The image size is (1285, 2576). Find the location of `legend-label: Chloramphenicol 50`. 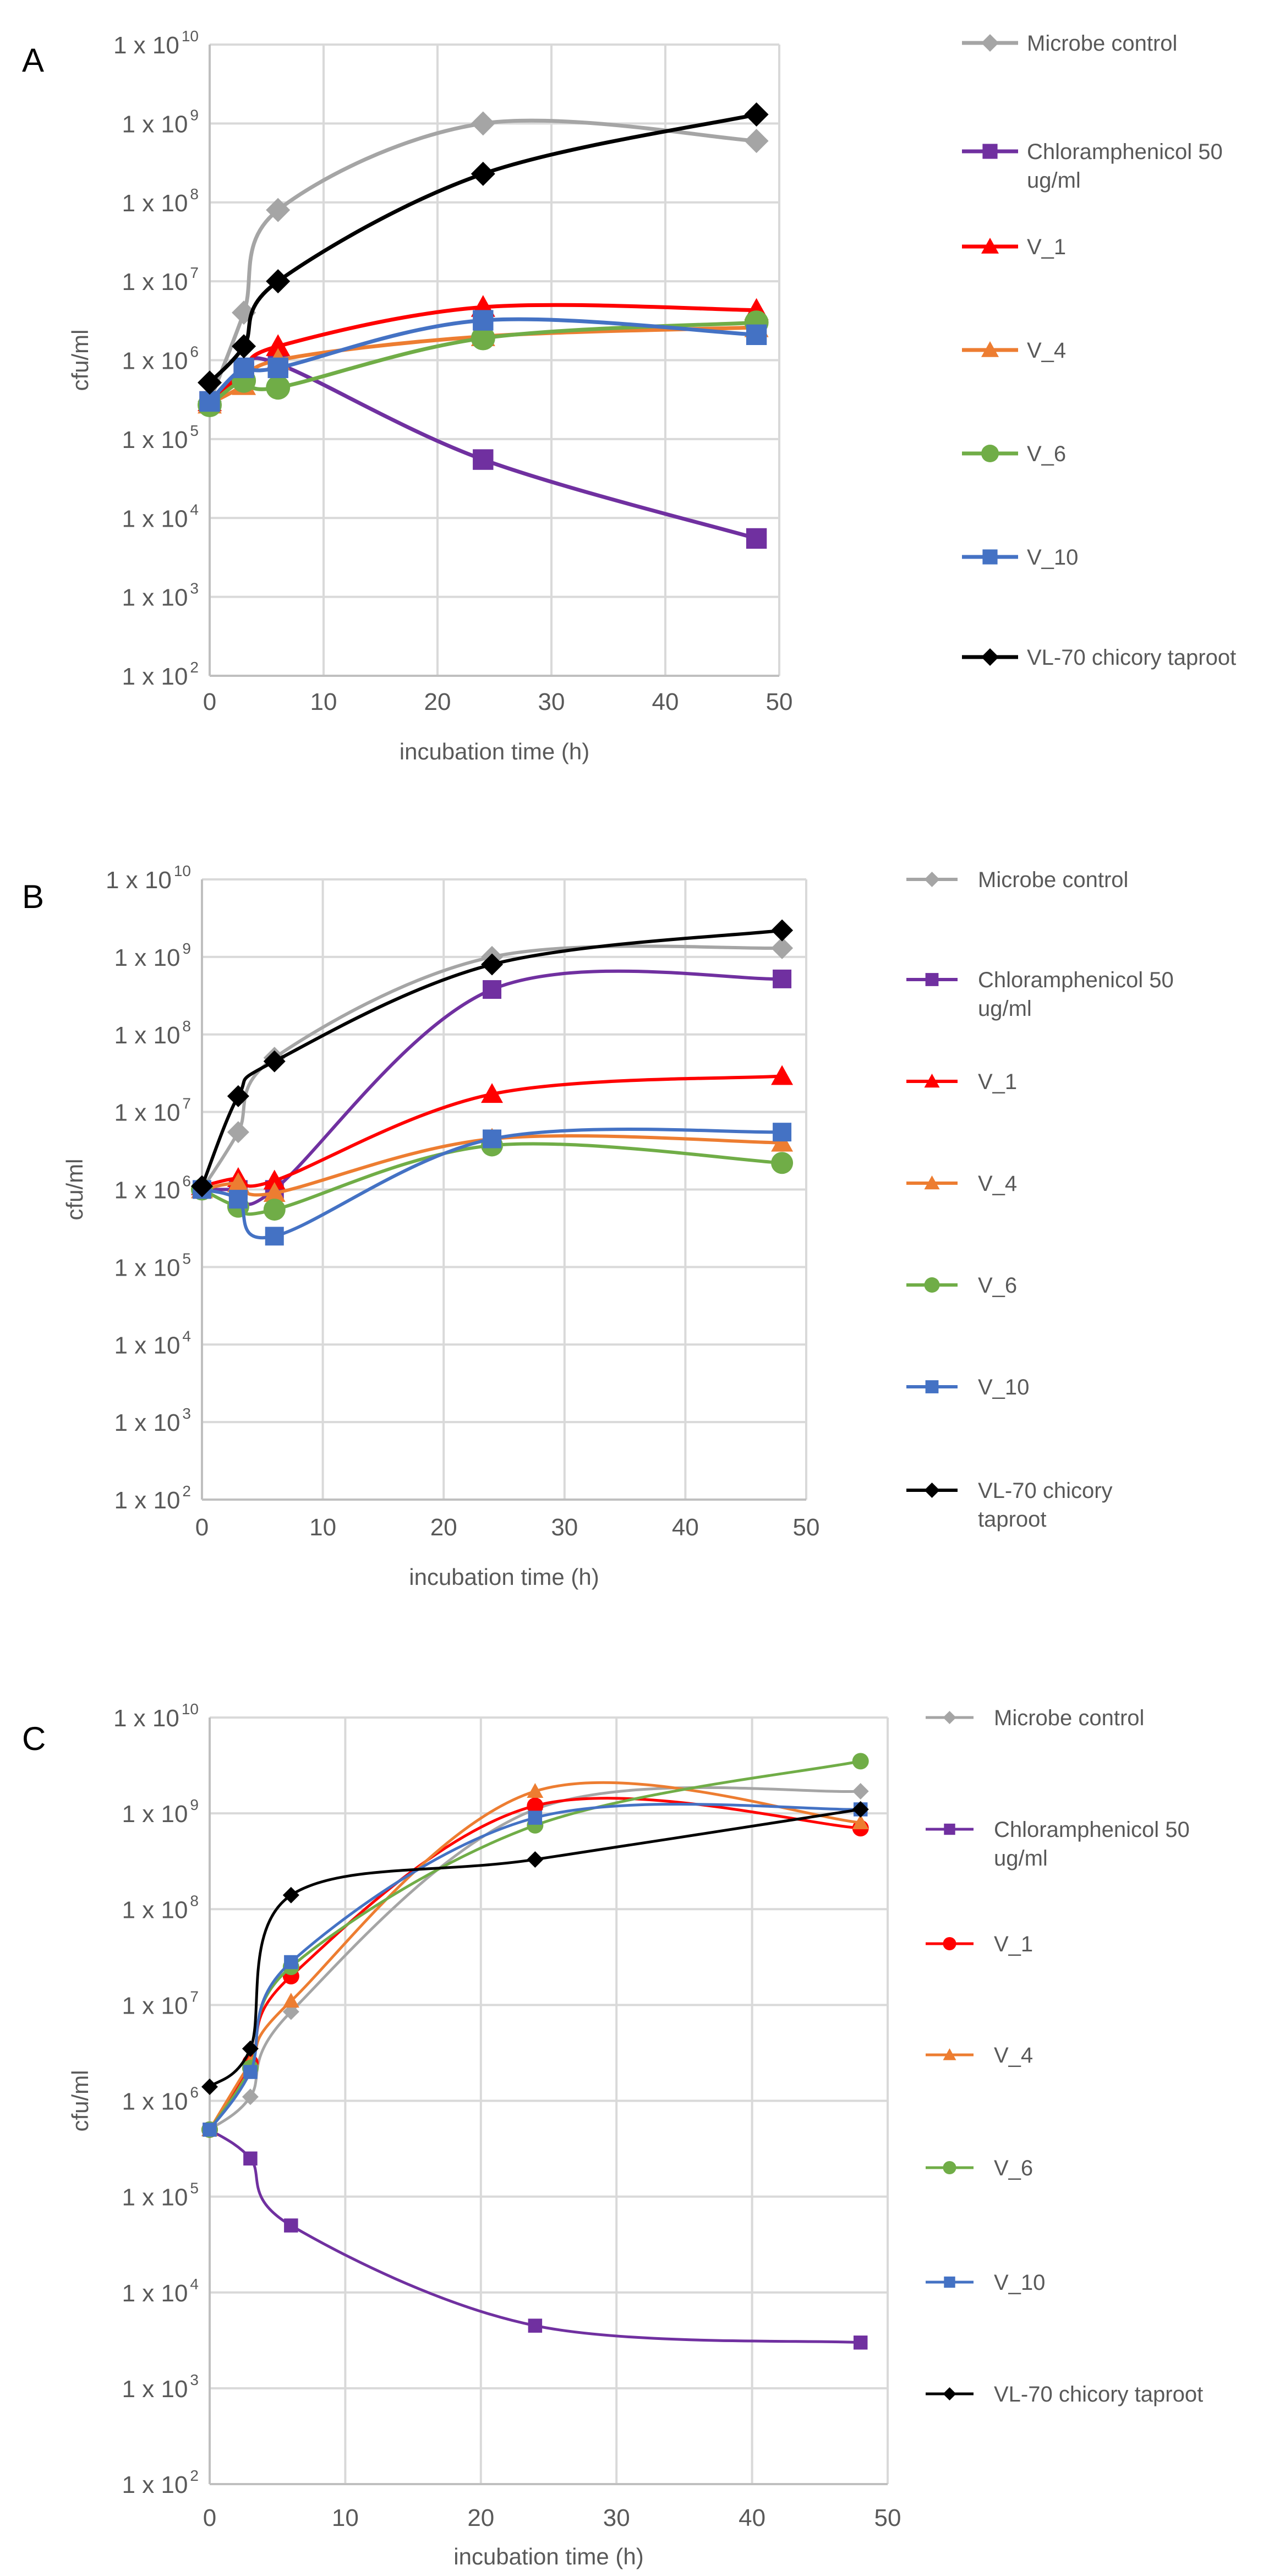

legend-label: Chloramphenicol 50 is located at coordinates (1092, 1830).